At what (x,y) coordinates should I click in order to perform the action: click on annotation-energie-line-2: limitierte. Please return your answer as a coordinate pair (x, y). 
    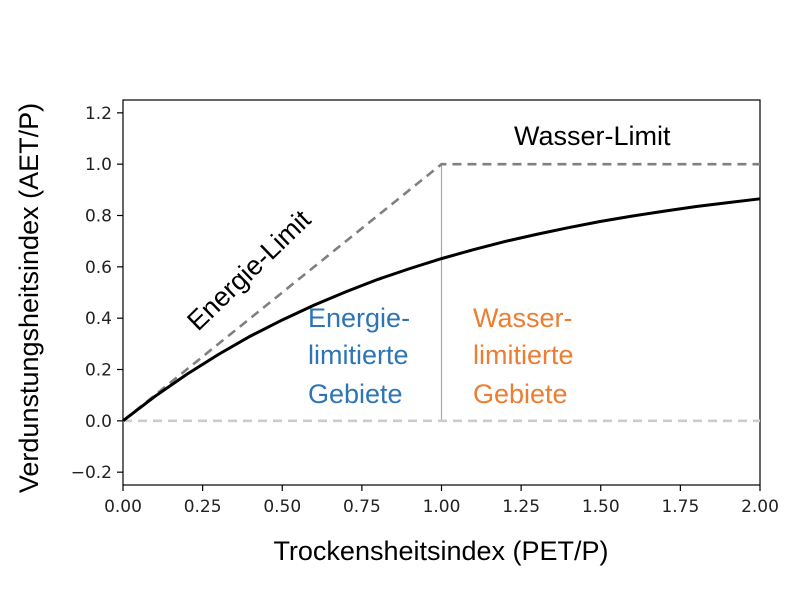
    Looking at the image, I should click on (358, 355).